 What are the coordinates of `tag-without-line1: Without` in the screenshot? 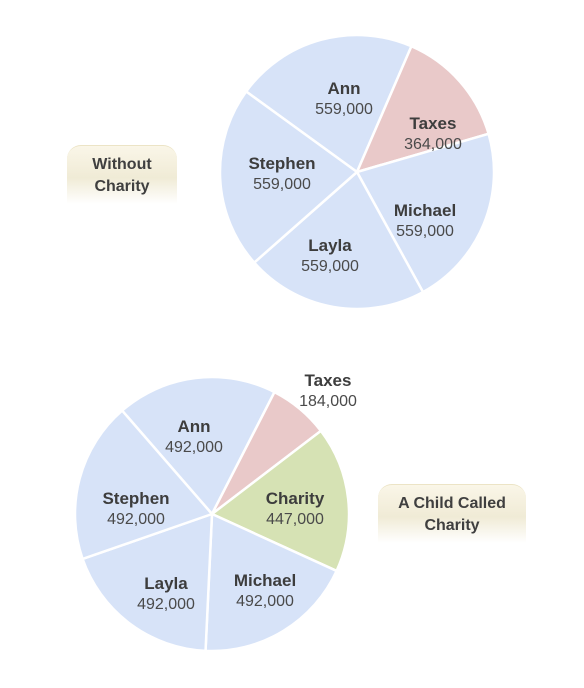 It's located at (122, 164).